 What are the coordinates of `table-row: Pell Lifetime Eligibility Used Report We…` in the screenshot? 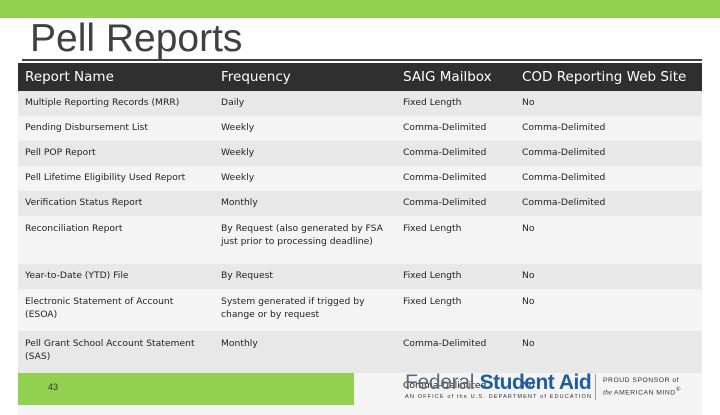 It's located at (360, 178).